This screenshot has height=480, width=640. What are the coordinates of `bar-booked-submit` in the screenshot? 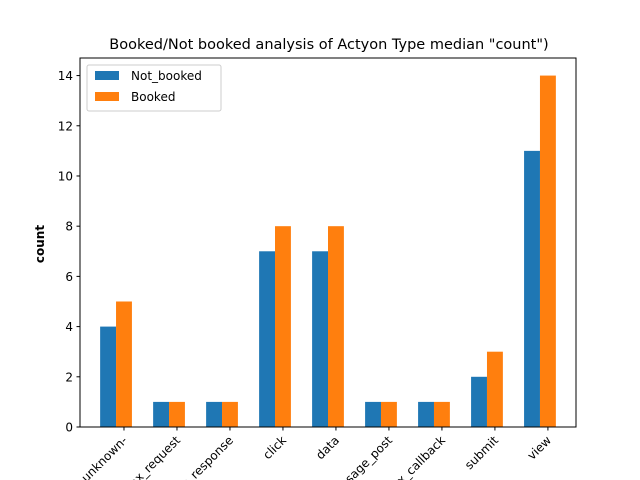 It's located at (494, 389).